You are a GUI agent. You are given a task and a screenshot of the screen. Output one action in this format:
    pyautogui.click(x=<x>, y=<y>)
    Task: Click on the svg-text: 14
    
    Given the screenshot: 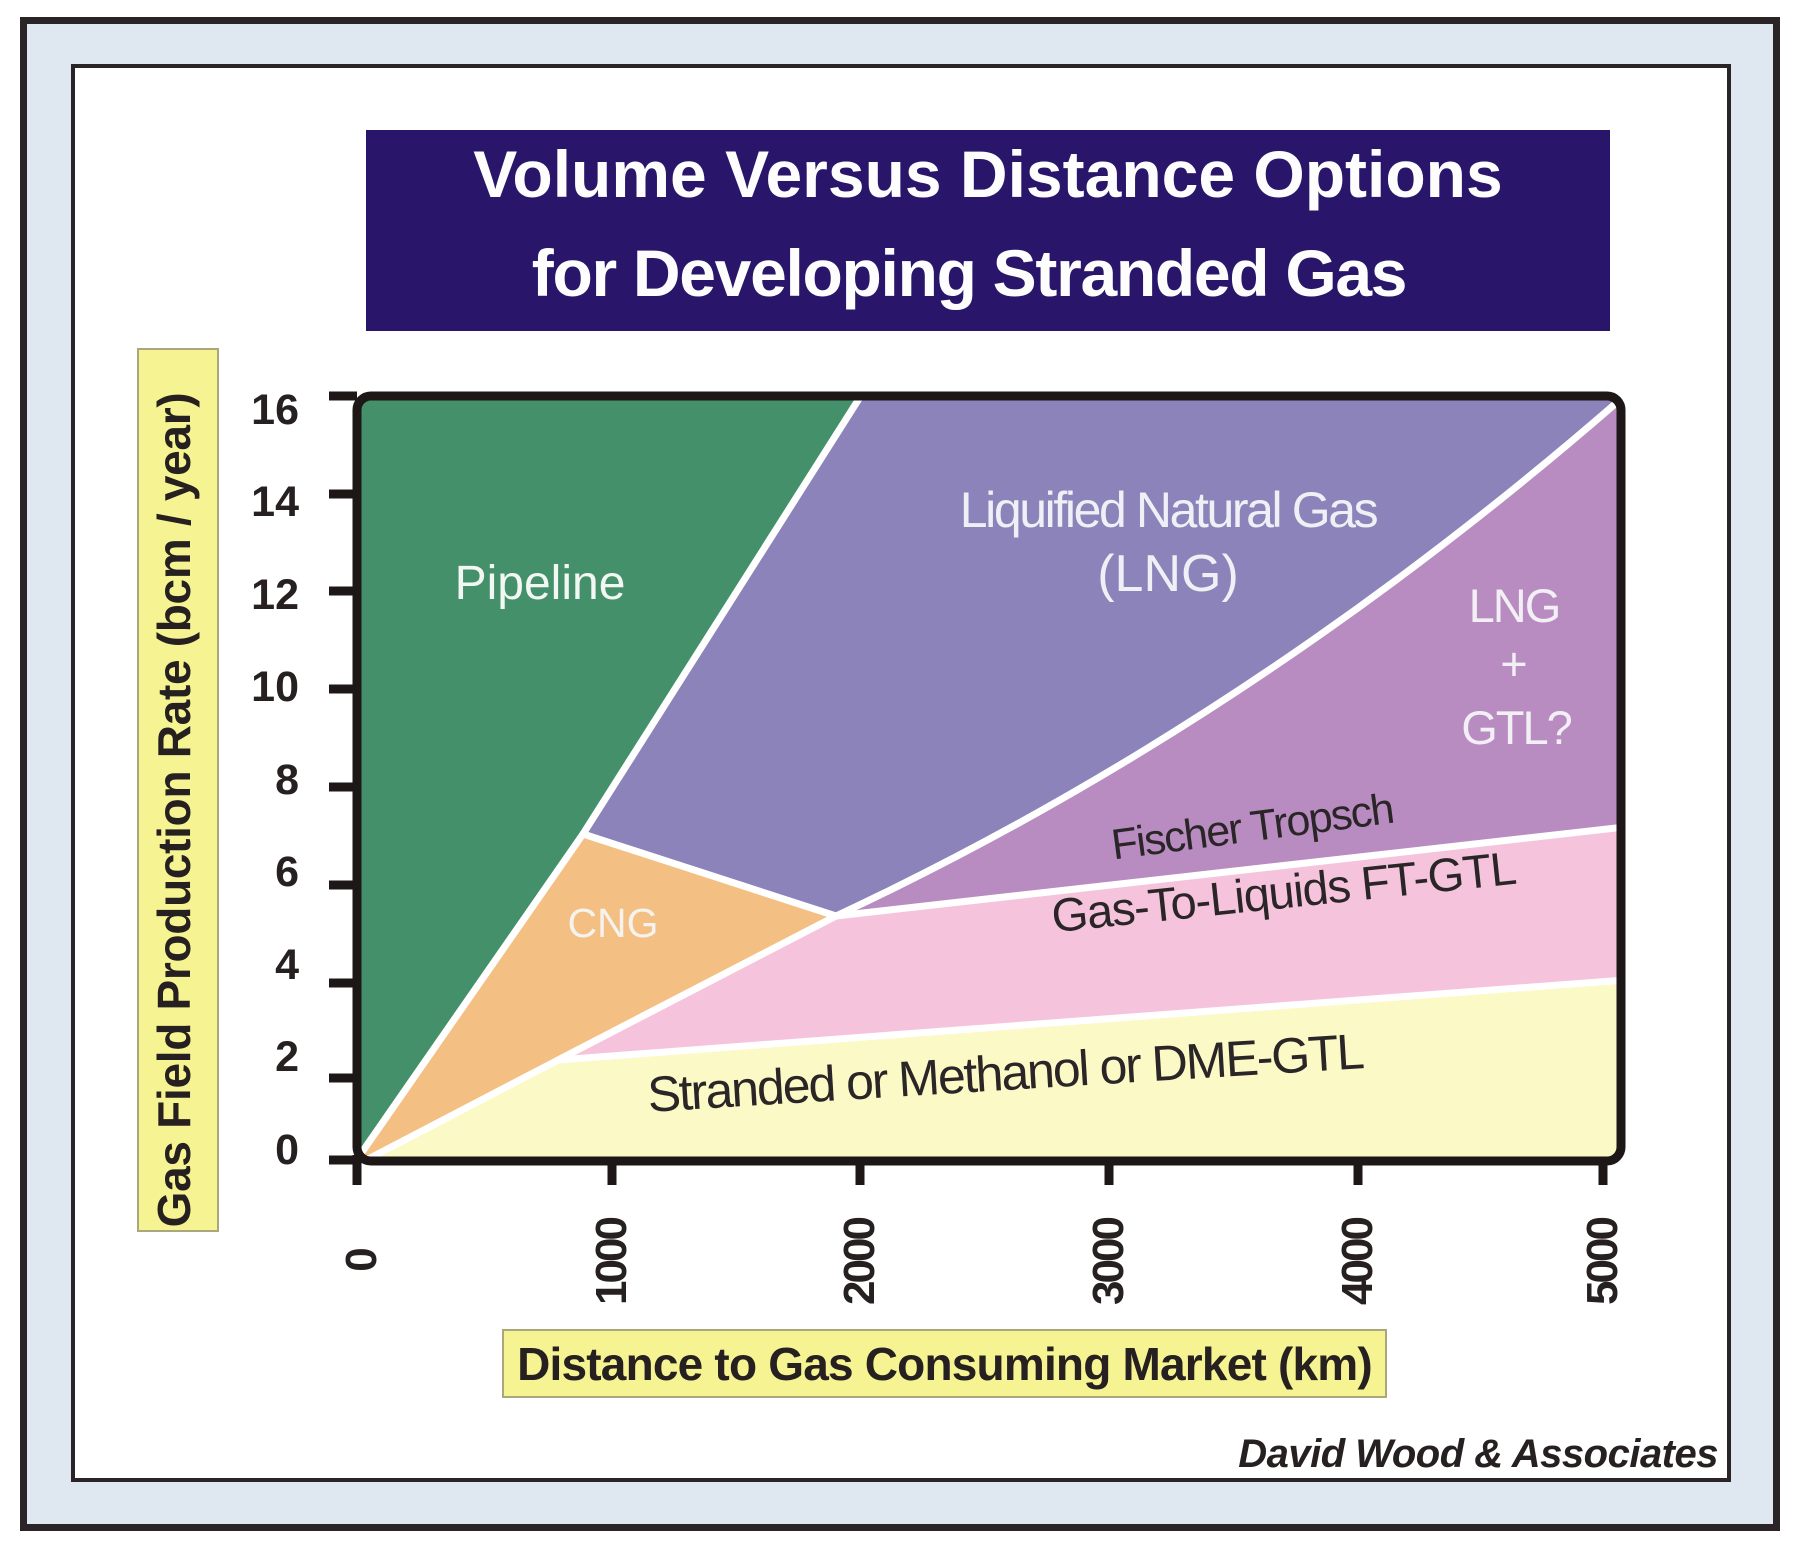 What is the action you would take?
    pyautogui.click(x=275, y=502)
    